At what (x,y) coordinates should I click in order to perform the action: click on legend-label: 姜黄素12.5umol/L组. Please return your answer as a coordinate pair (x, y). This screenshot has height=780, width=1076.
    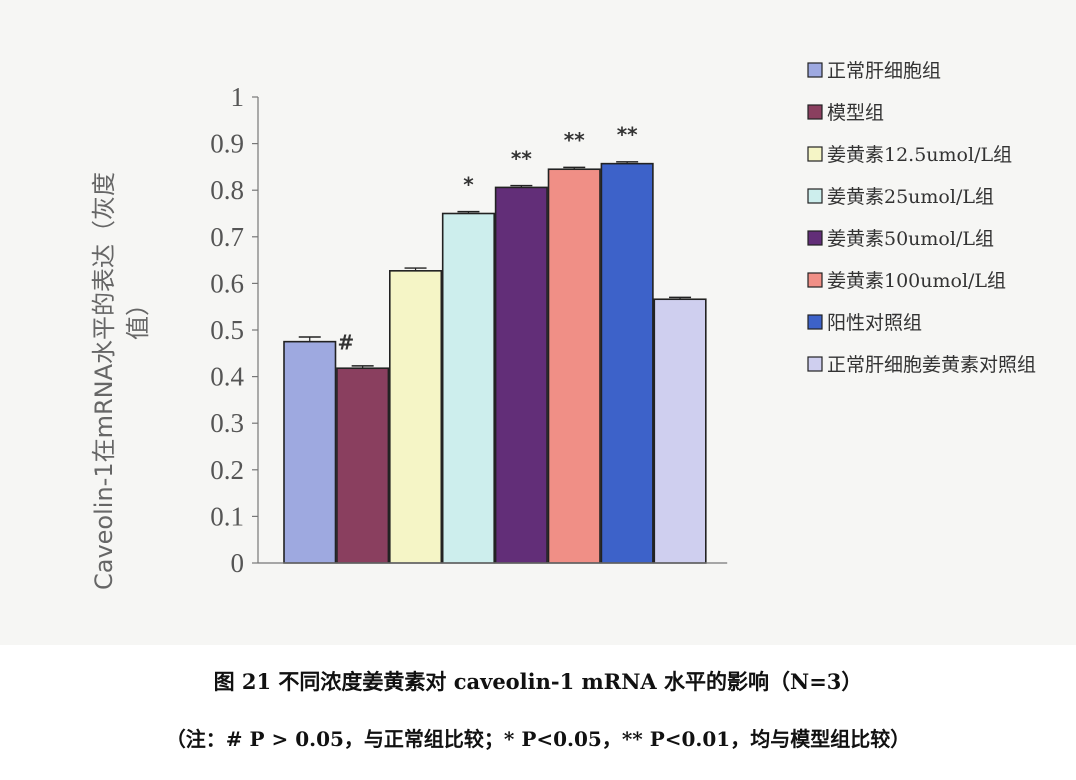
    Looking at the image, I should click on (919, 155).